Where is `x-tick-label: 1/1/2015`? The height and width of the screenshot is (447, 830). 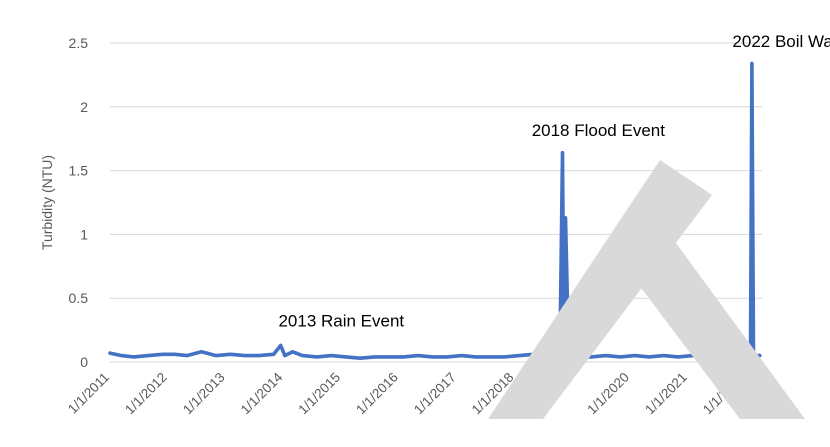
x-tick-label: 1/1/2015 is located at coordinates (319, 394).